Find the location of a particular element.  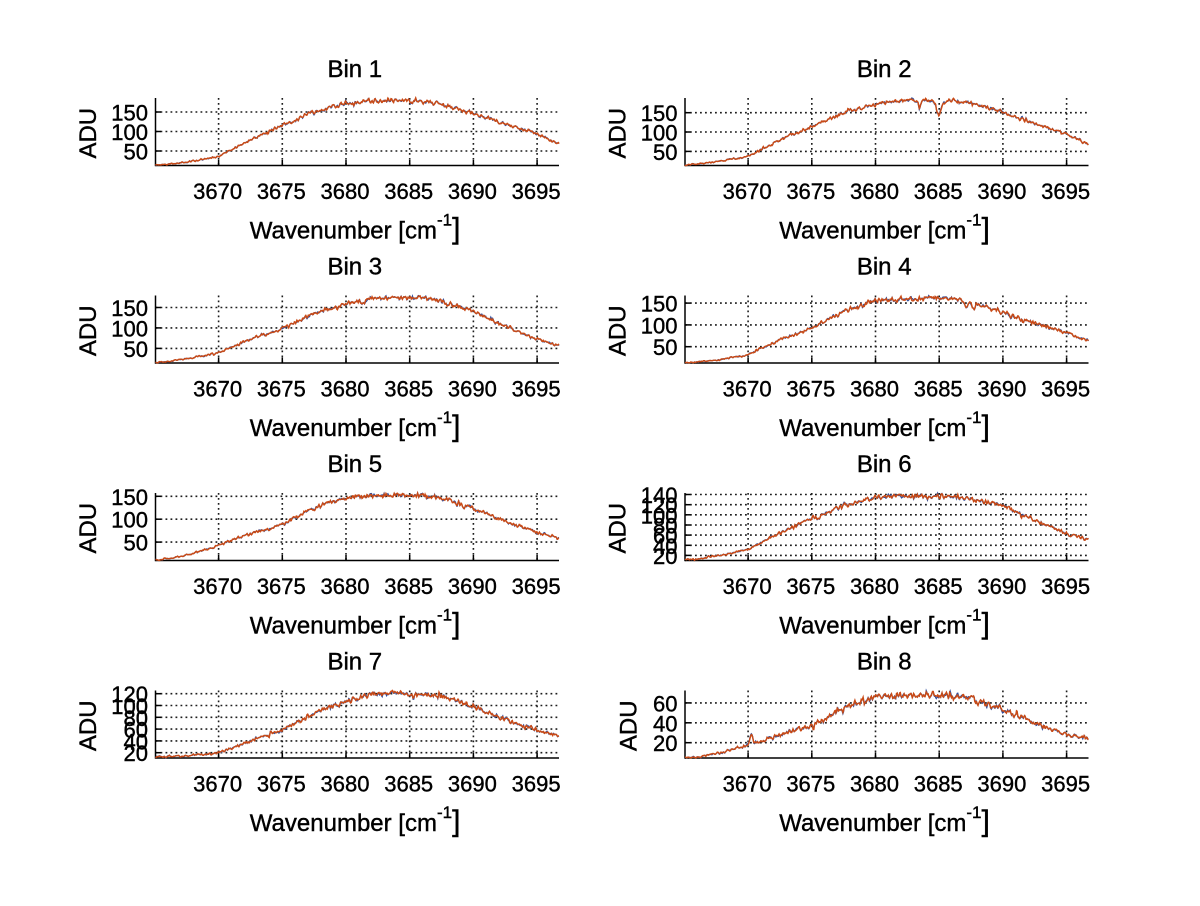

svg-text: Bin 6 is located at coordinates (884, 464).